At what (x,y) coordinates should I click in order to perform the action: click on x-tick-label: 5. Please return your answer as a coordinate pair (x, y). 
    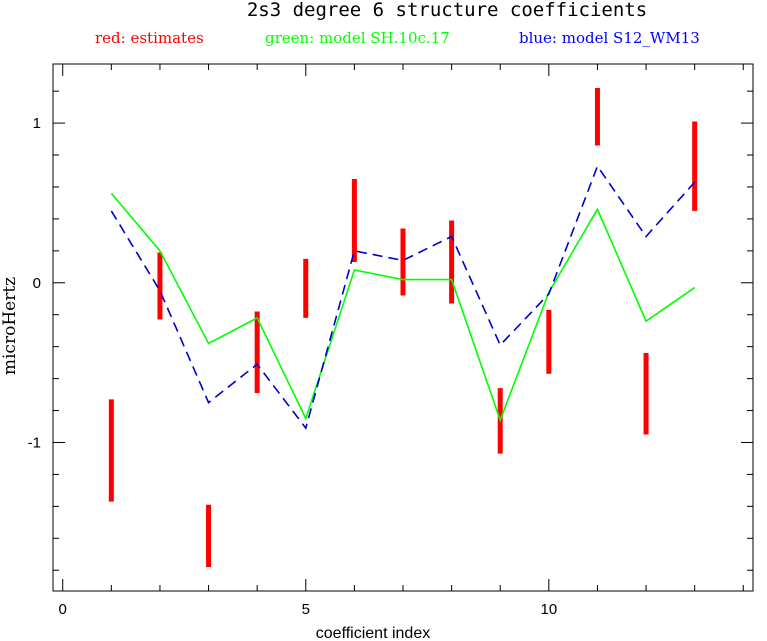
    Looking at the image, I should click on (306, 609).